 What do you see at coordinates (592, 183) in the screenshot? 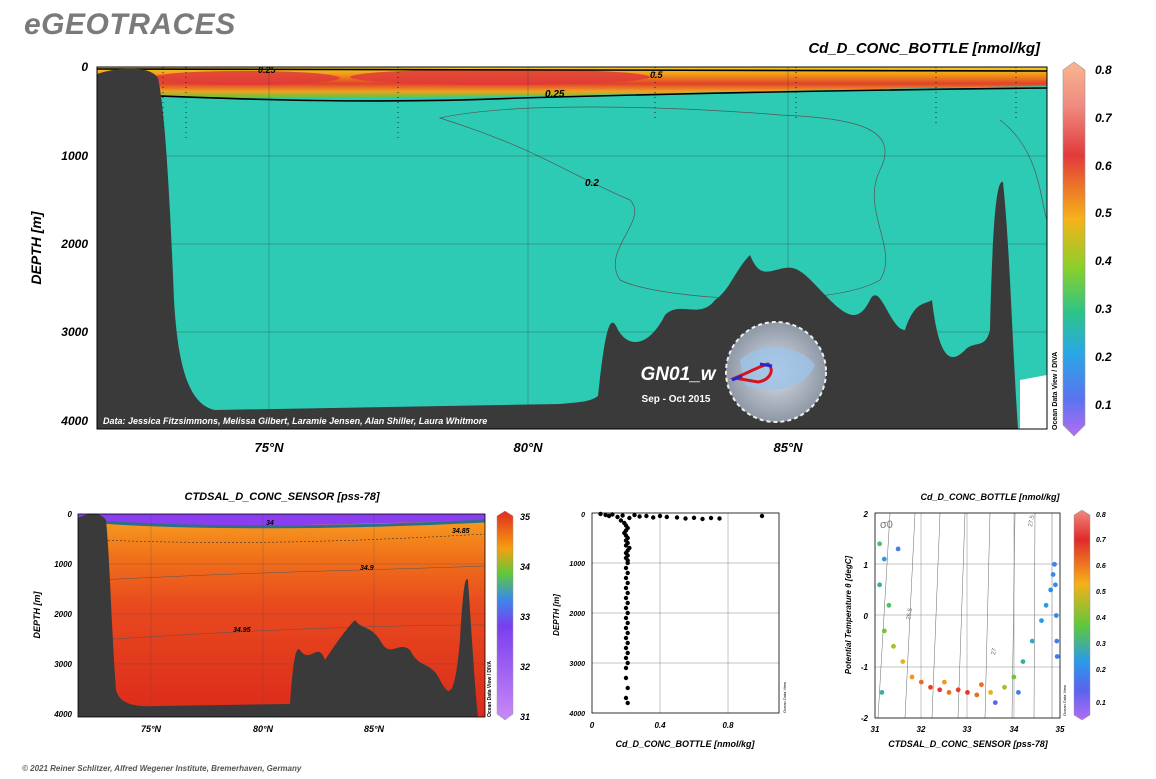
I see `contour-label: 0.2` at bounding box center [592, 183].